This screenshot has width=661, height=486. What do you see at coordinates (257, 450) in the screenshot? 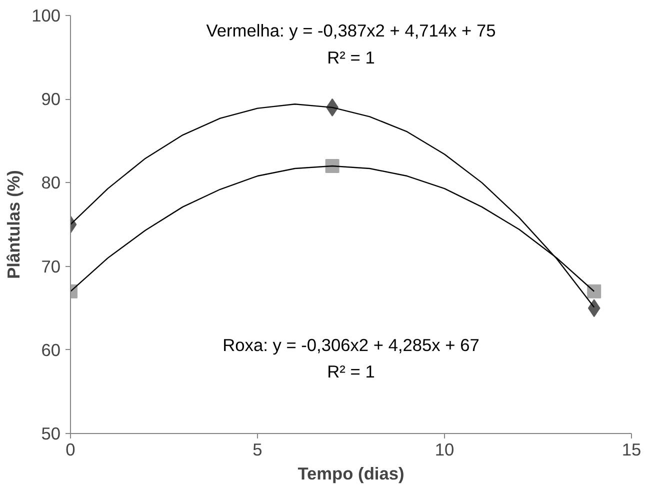
I see `x-tick-label: 5` at bounding box center [257, 450].